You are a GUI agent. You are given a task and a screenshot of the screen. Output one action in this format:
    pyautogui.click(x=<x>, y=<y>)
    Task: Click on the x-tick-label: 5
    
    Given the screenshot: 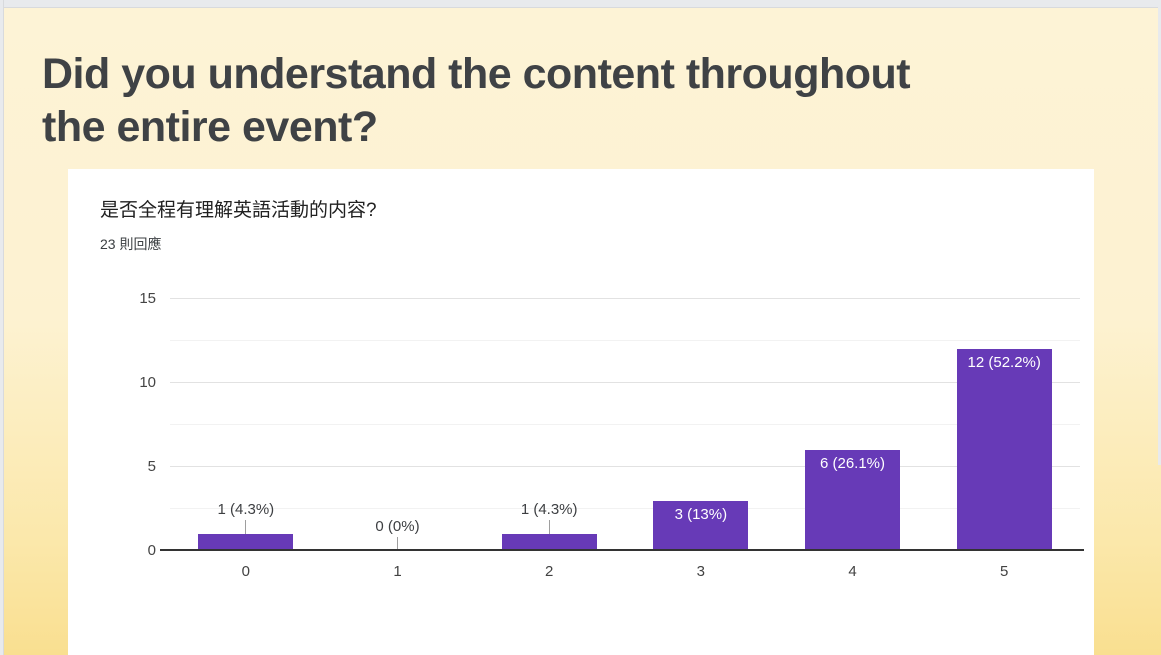 What is the action you would take?
    pyautogui.click(x=1004, y=571)
    